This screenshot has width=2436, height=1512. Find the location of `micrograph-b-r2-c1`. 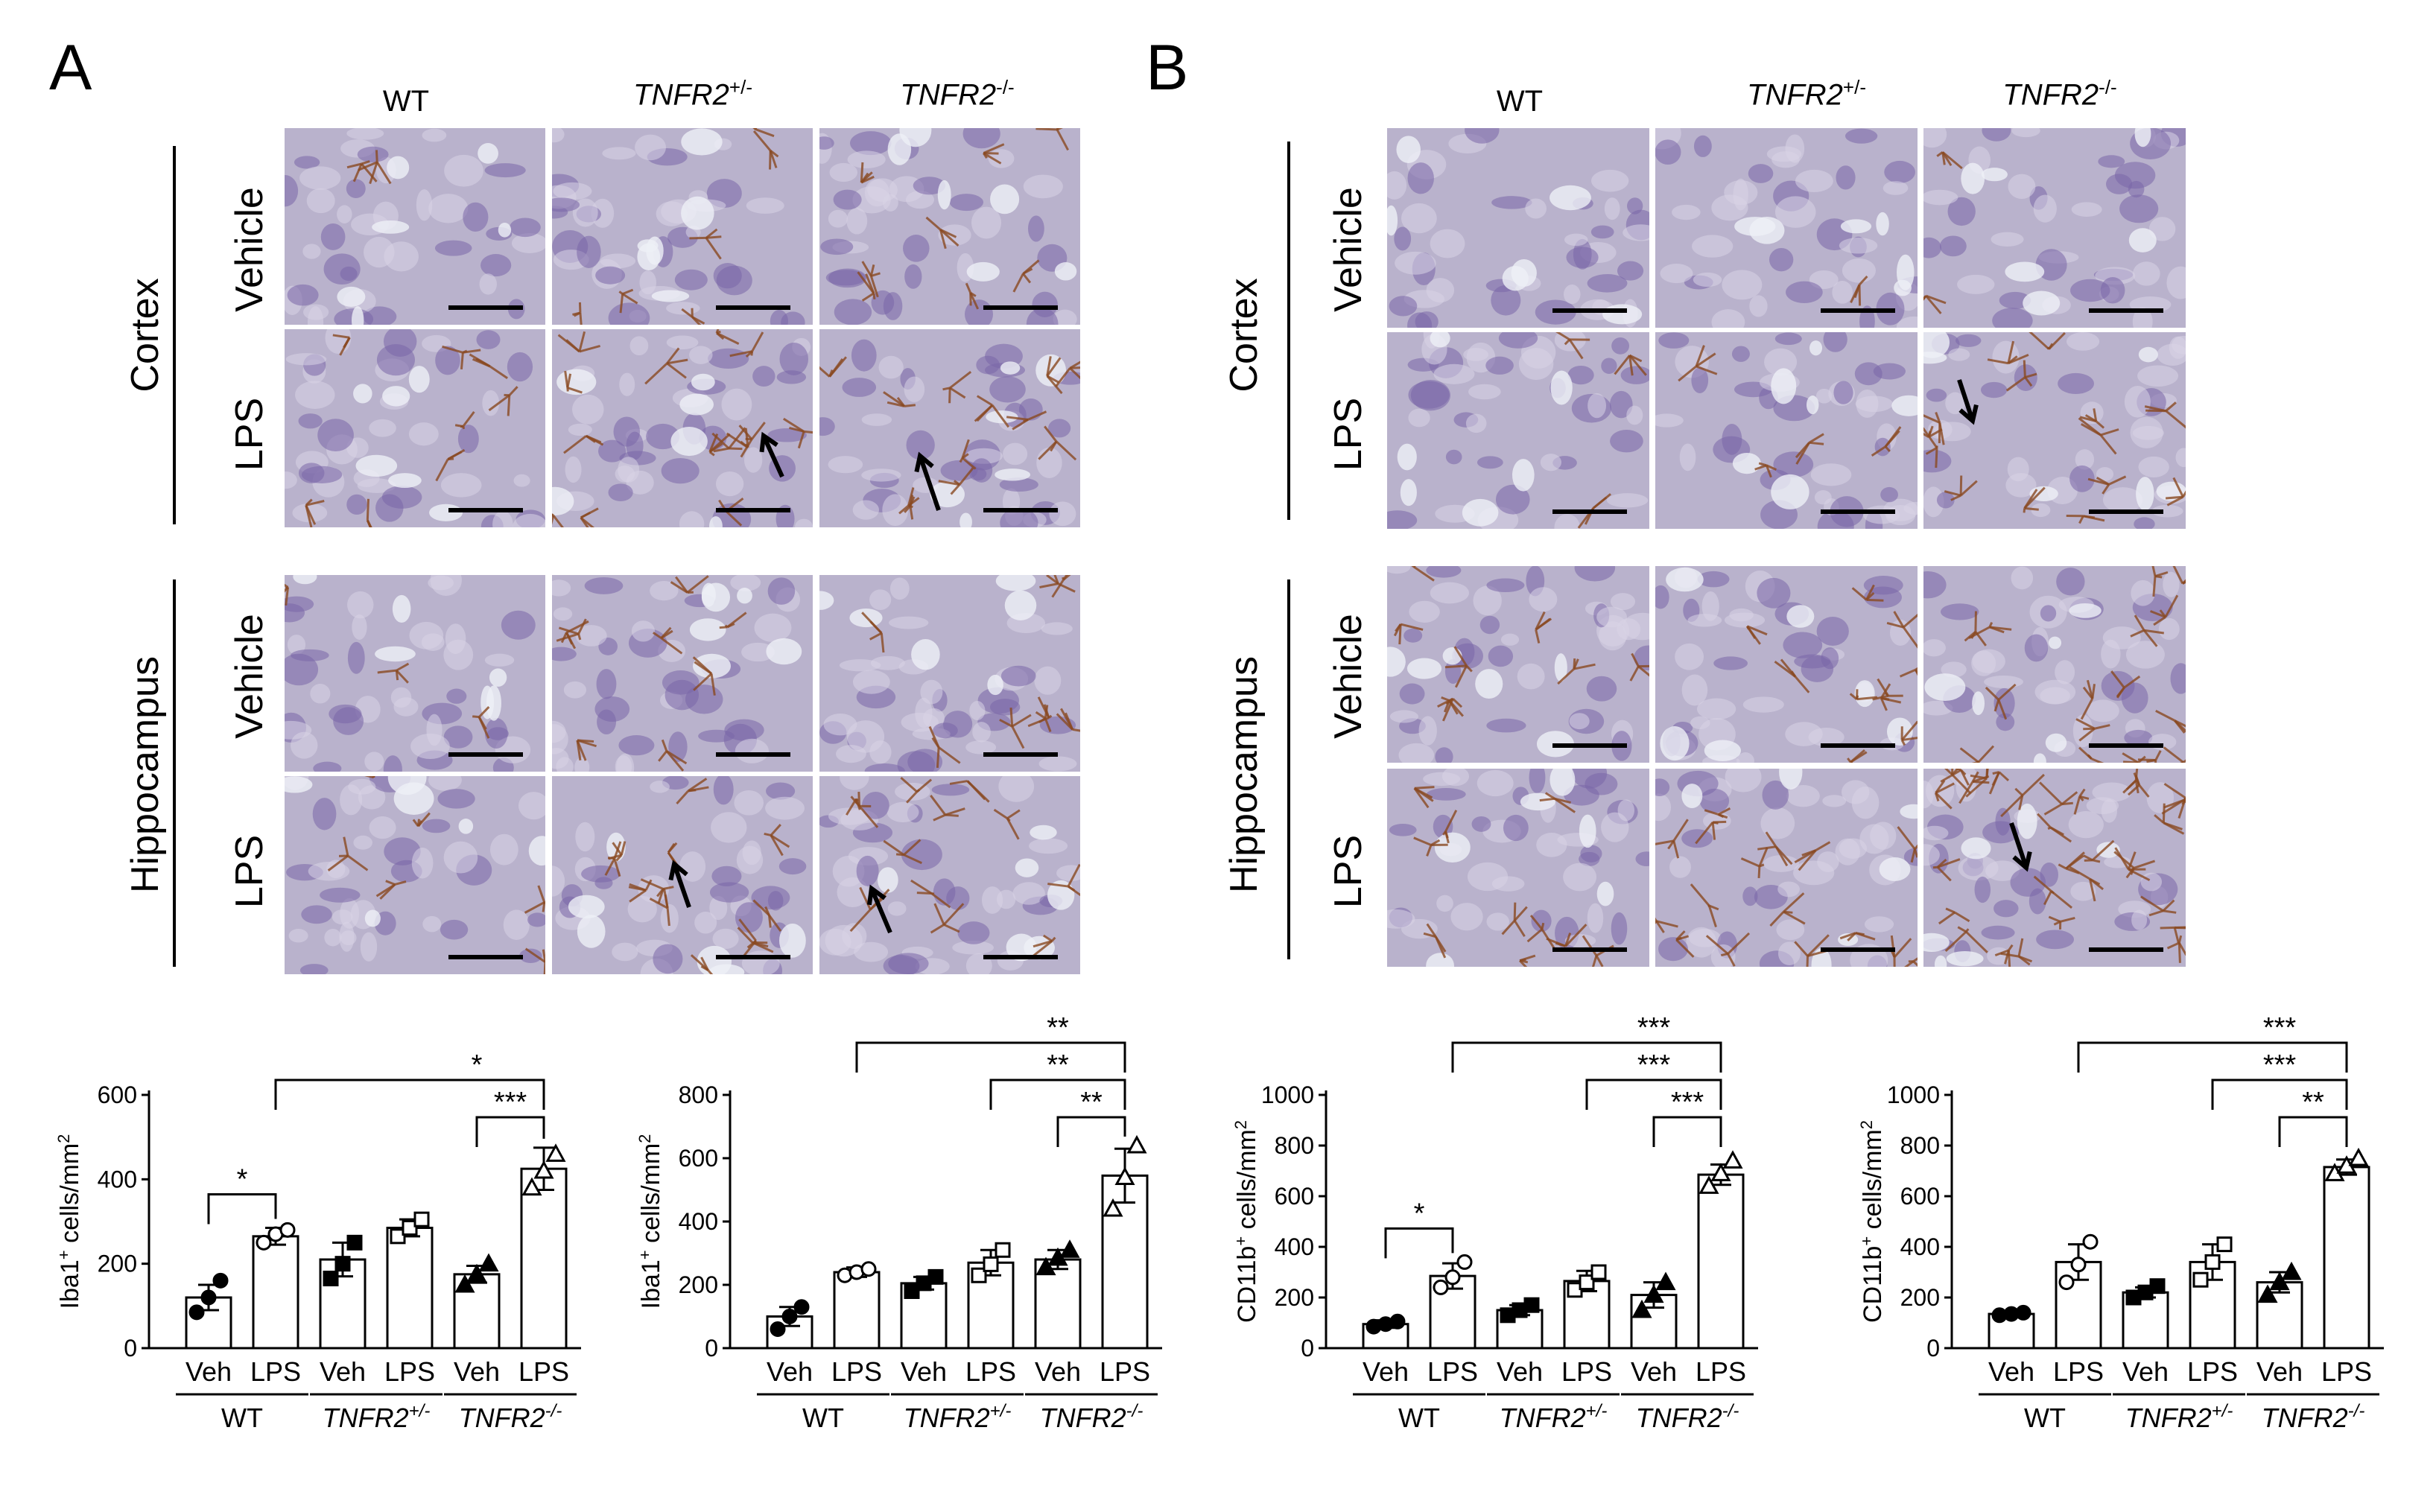

micrograph-b-r2-c1 is located at coordinates (1787, 664).